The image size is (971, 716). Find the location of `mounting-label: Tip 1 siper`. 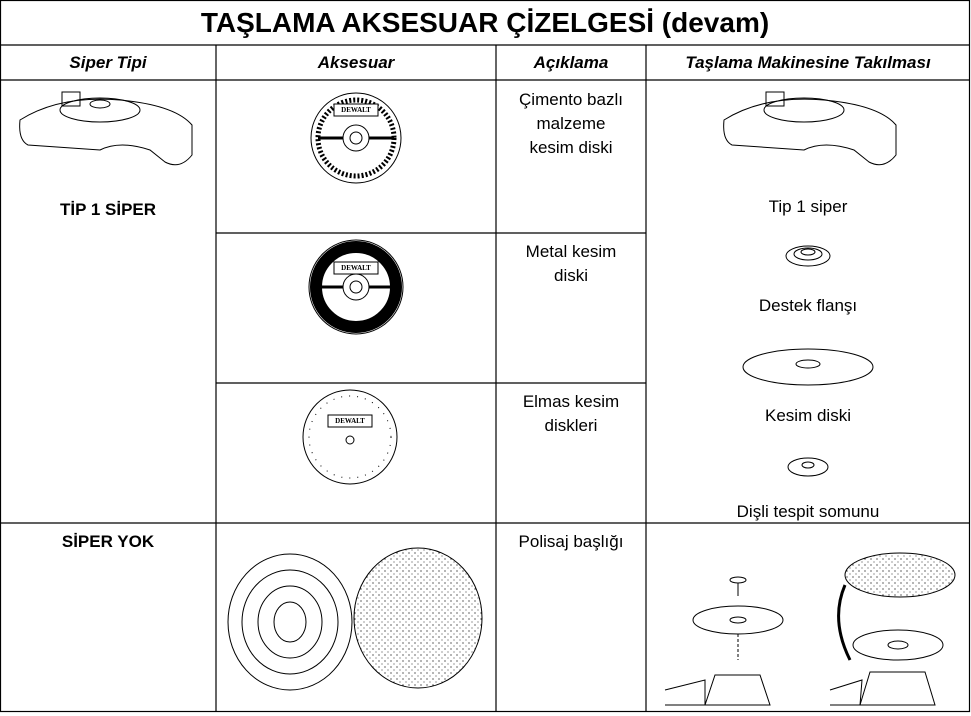

mounting-label: Tip 1 siper is located at coordinates (808, 206).